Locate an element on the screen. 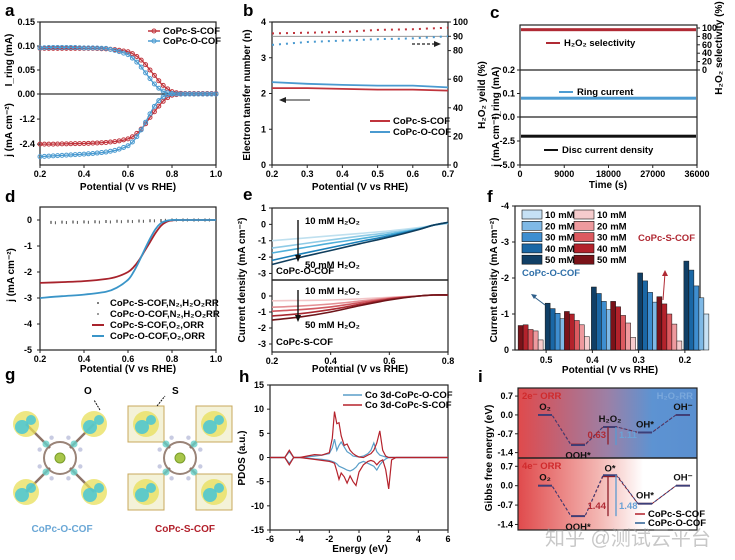 Image resolution: width=735 pixels, height=560 pixels. label-s: S is located at coordinates (175, 391).